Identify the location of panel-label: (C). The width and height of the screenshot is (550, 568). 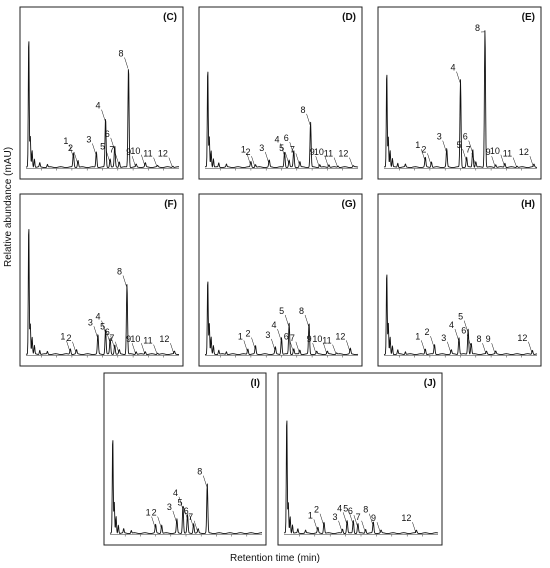
(170, 17).